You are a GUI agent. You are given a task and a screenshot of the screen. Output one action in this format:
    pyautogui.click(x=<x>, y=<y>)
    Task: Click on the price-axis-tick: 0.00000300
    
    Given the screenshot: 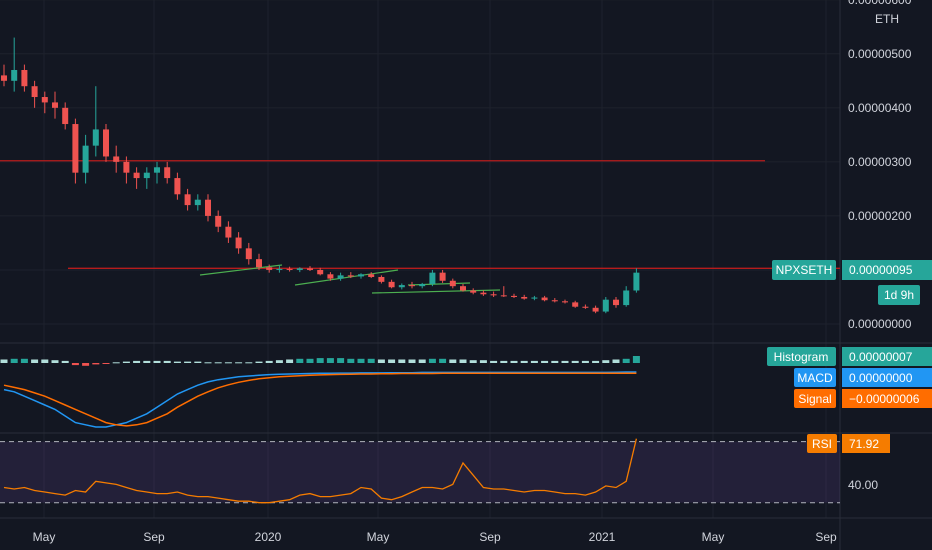 What is the action you would take?
    pyautogui.click(x=880, y=162)
    